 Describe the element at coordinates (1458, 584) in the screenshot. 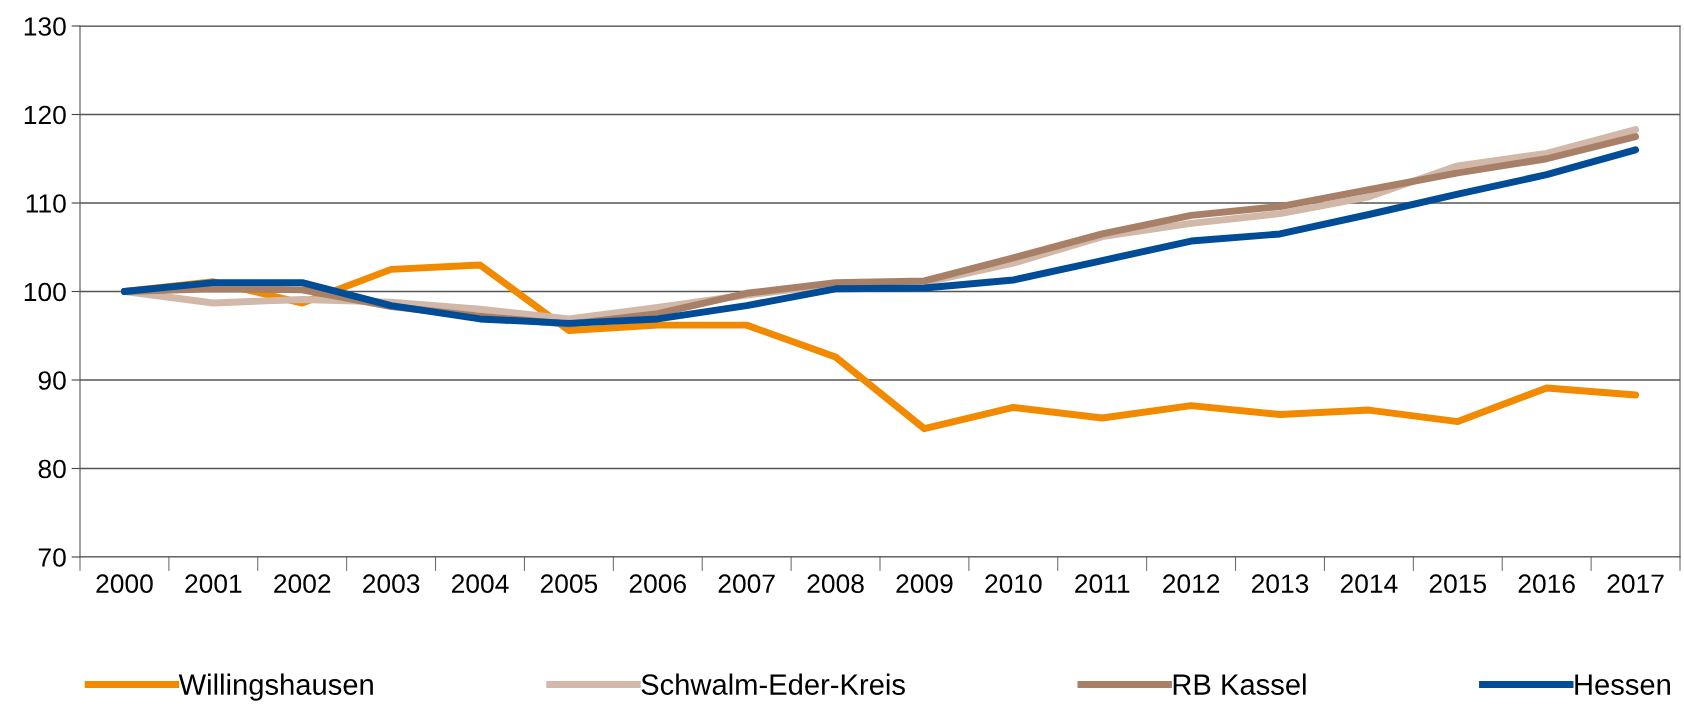

I see `x-tick-label: 2015` at that location.